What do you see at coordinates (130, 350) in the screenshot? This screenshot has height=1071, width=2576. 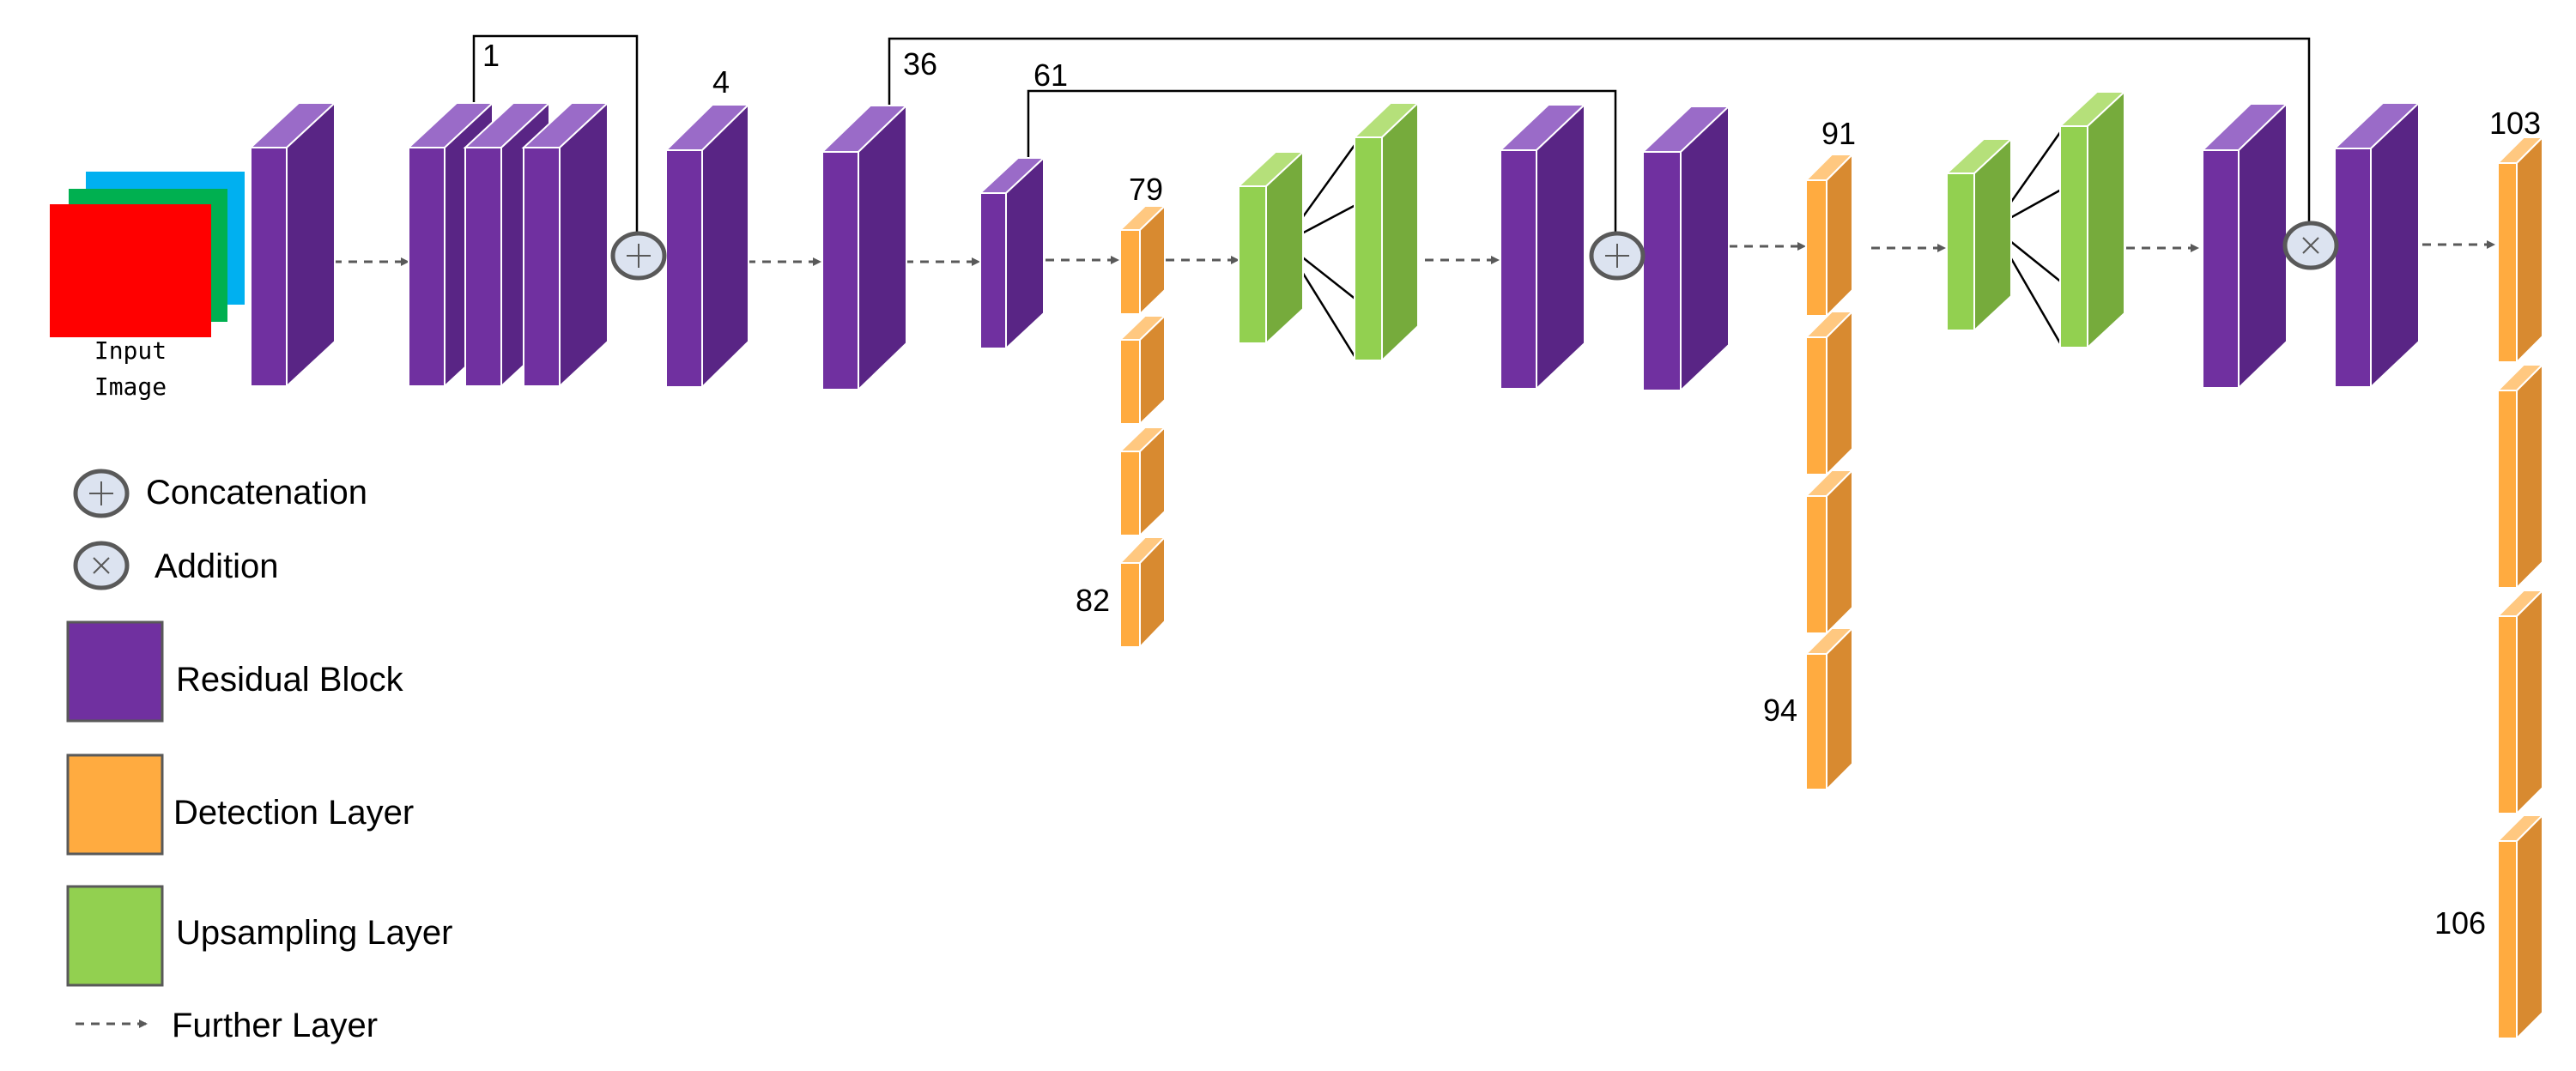 I see `input-image-label-line1: Input` at bounding box center [130, 350].